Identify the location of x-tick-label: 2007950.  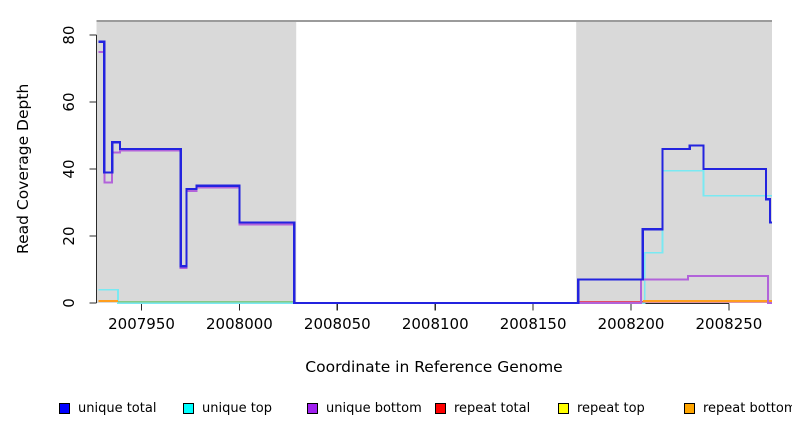
(141, 324).